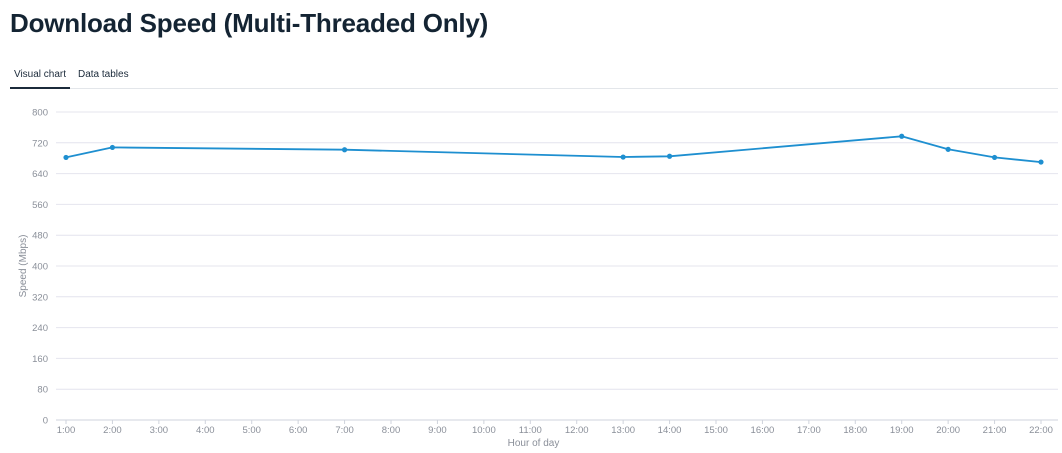 The image size is (1062, 453). Describe the element at coordinates (159, 430) in the screenshot. I see `x-tick-label: 3:00` at that location.